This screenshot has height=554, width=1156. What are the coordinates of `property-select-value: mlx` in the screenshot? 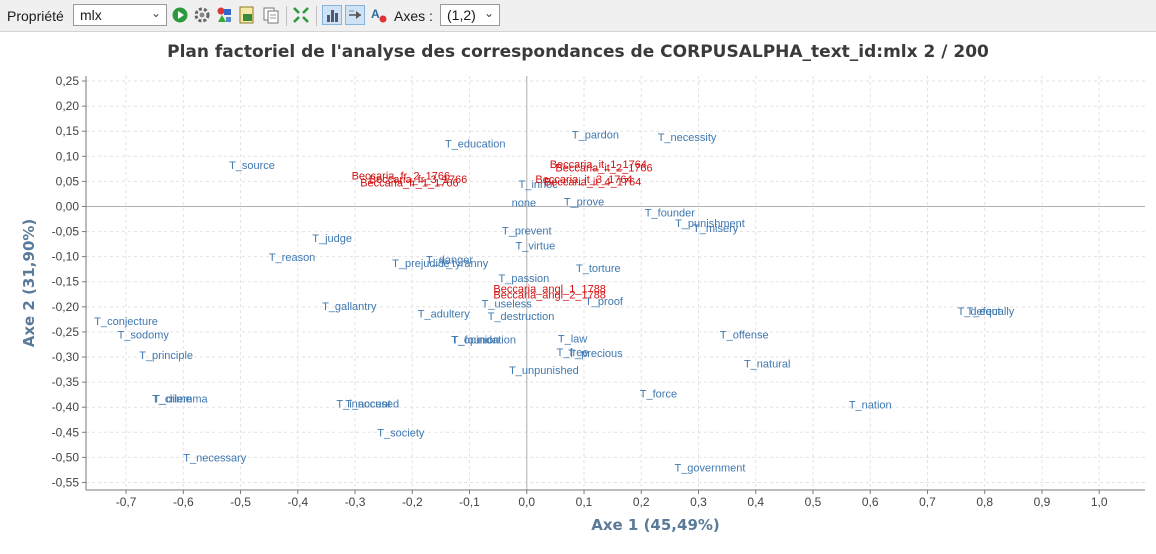 It's located at (91, 15).